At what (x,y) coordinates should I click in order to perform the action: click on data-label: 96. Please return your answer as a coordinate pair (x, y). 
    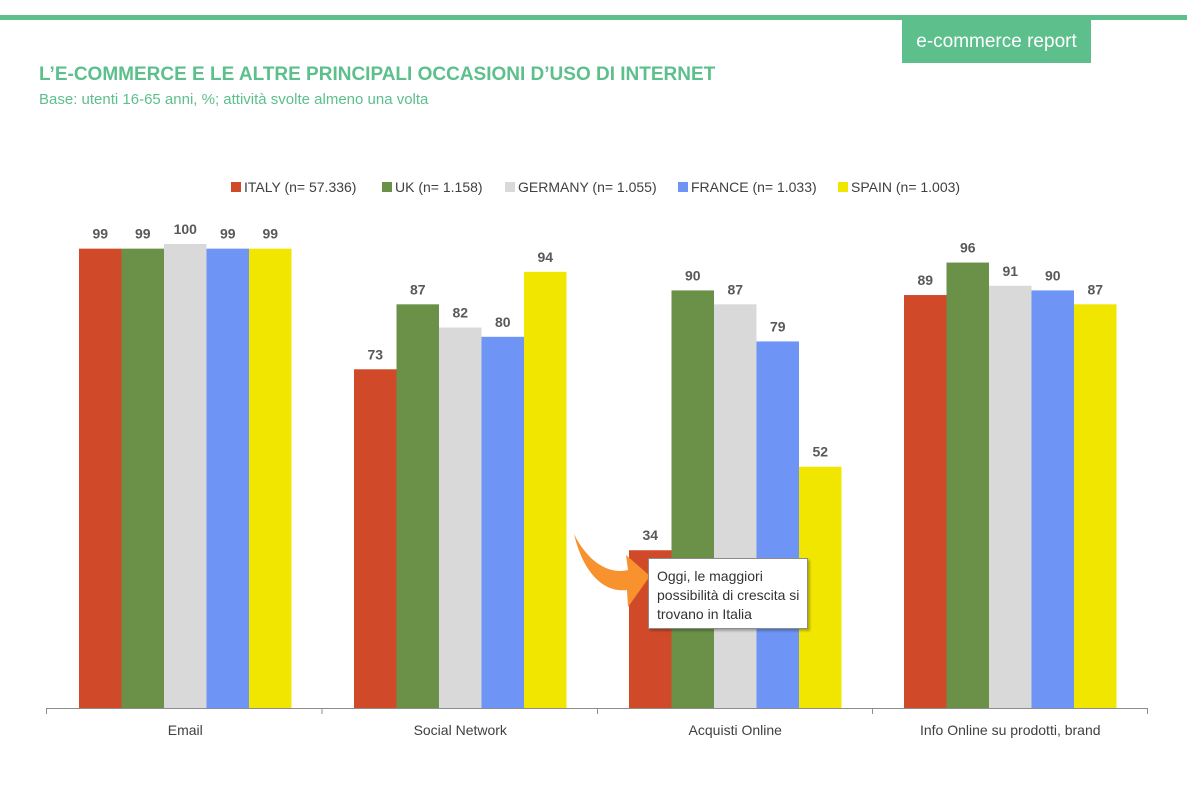
    Looking at the image, I should click on (968, 248).